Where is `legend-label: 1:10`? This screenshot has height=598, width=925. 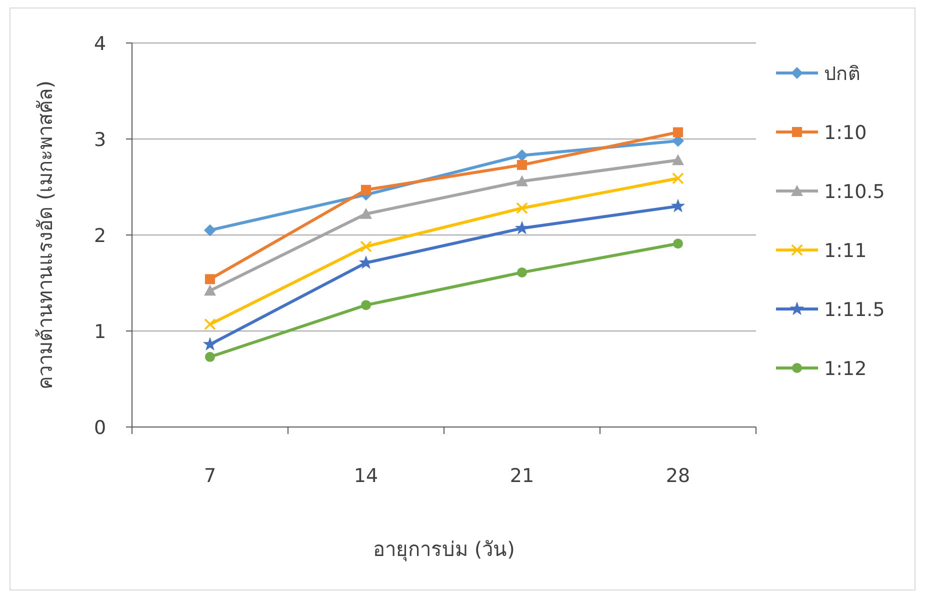 legend-label: 1:10 is located at coordinates (845, 133).